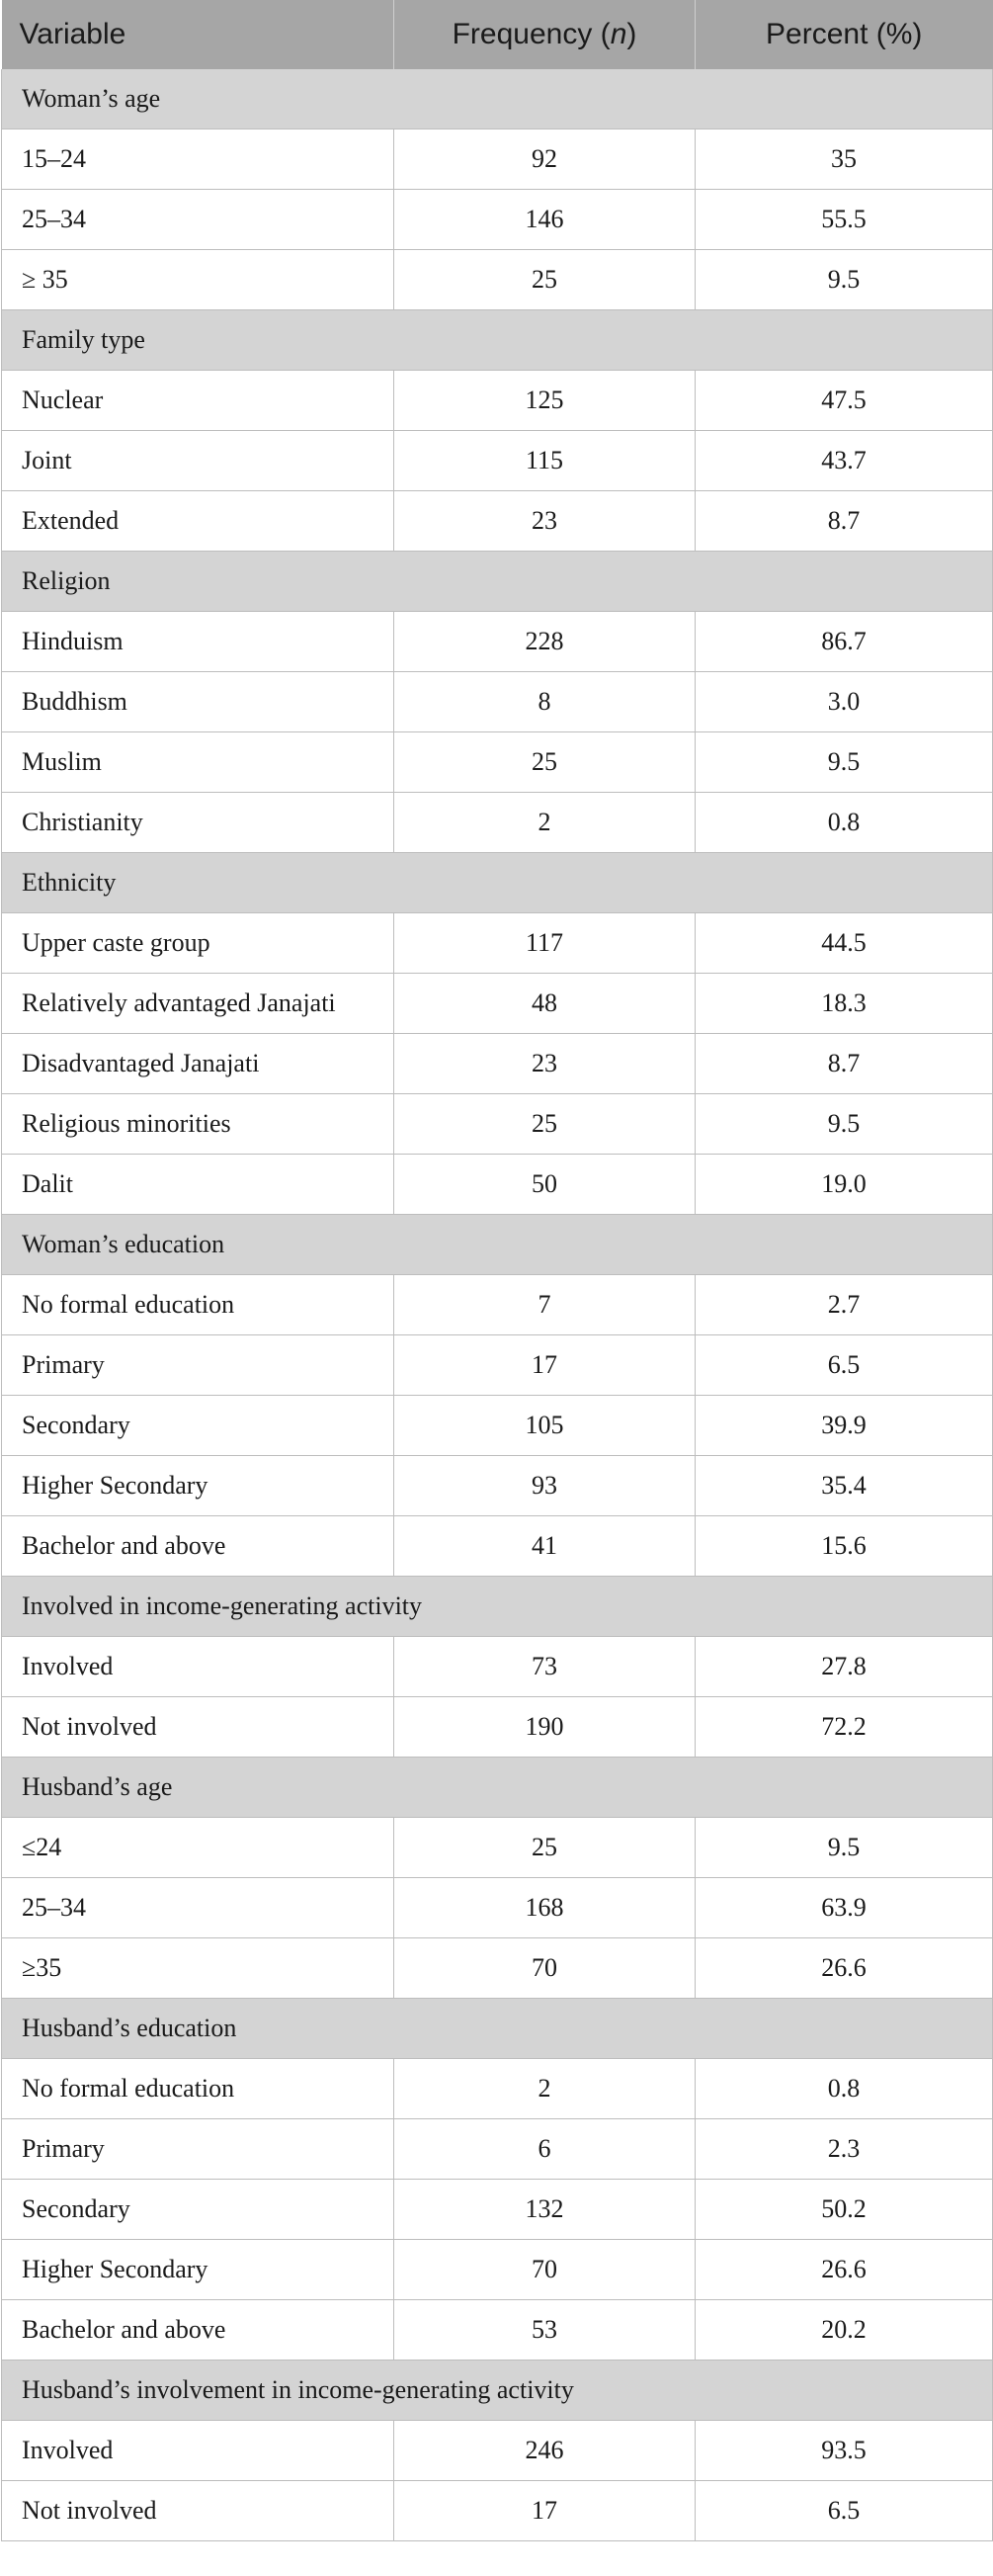 The image size is (993, 2576). What do you see at coordinates (197, 219) in the screenshot?
I see `category-cell: 25–34` at bounding box center [197, 219].